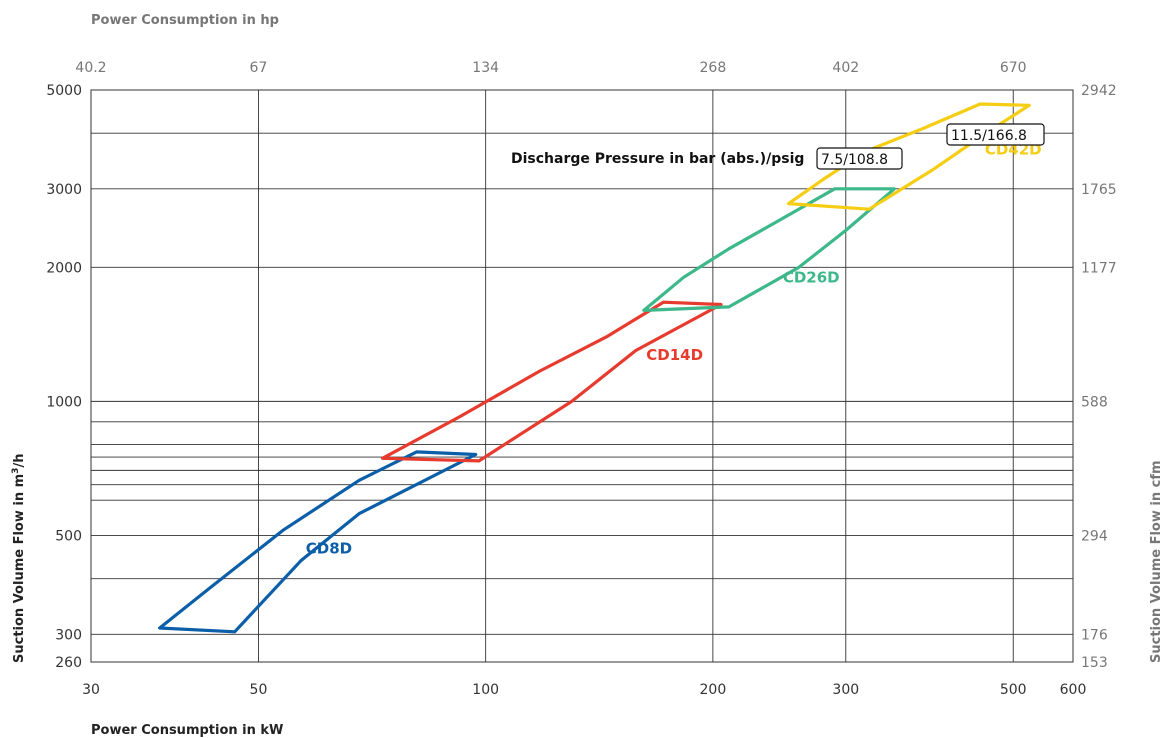 The height and width of the screenshot is (738, 1175). Describe the element at coordinates (1099, 91) in the screenshot. I see `y2-tick-label: 2942` at that location.